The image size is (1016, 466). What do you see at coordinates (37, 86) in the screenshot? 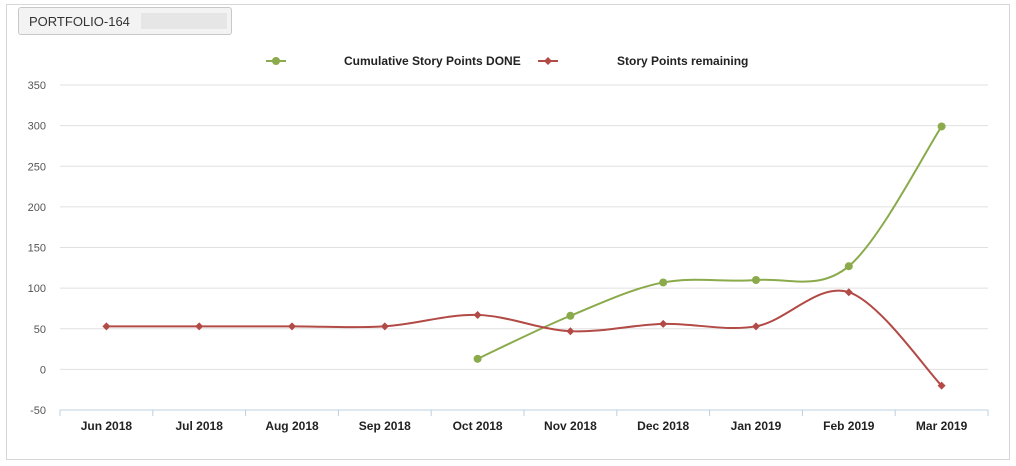
I see `y-tick-label: 350` at bounding box center [37, 86].